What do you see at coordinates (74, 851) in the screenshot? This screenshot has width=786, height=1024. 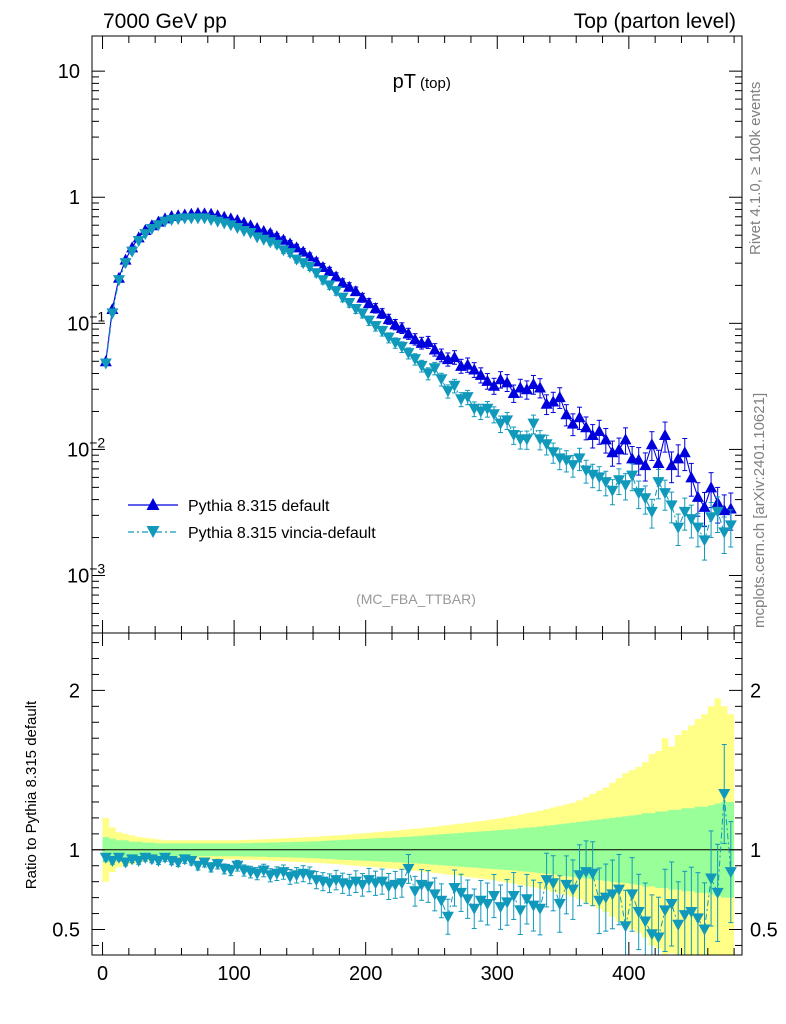 I see `ratio-y-tick-label: 1` at bounding box center [74, 851].